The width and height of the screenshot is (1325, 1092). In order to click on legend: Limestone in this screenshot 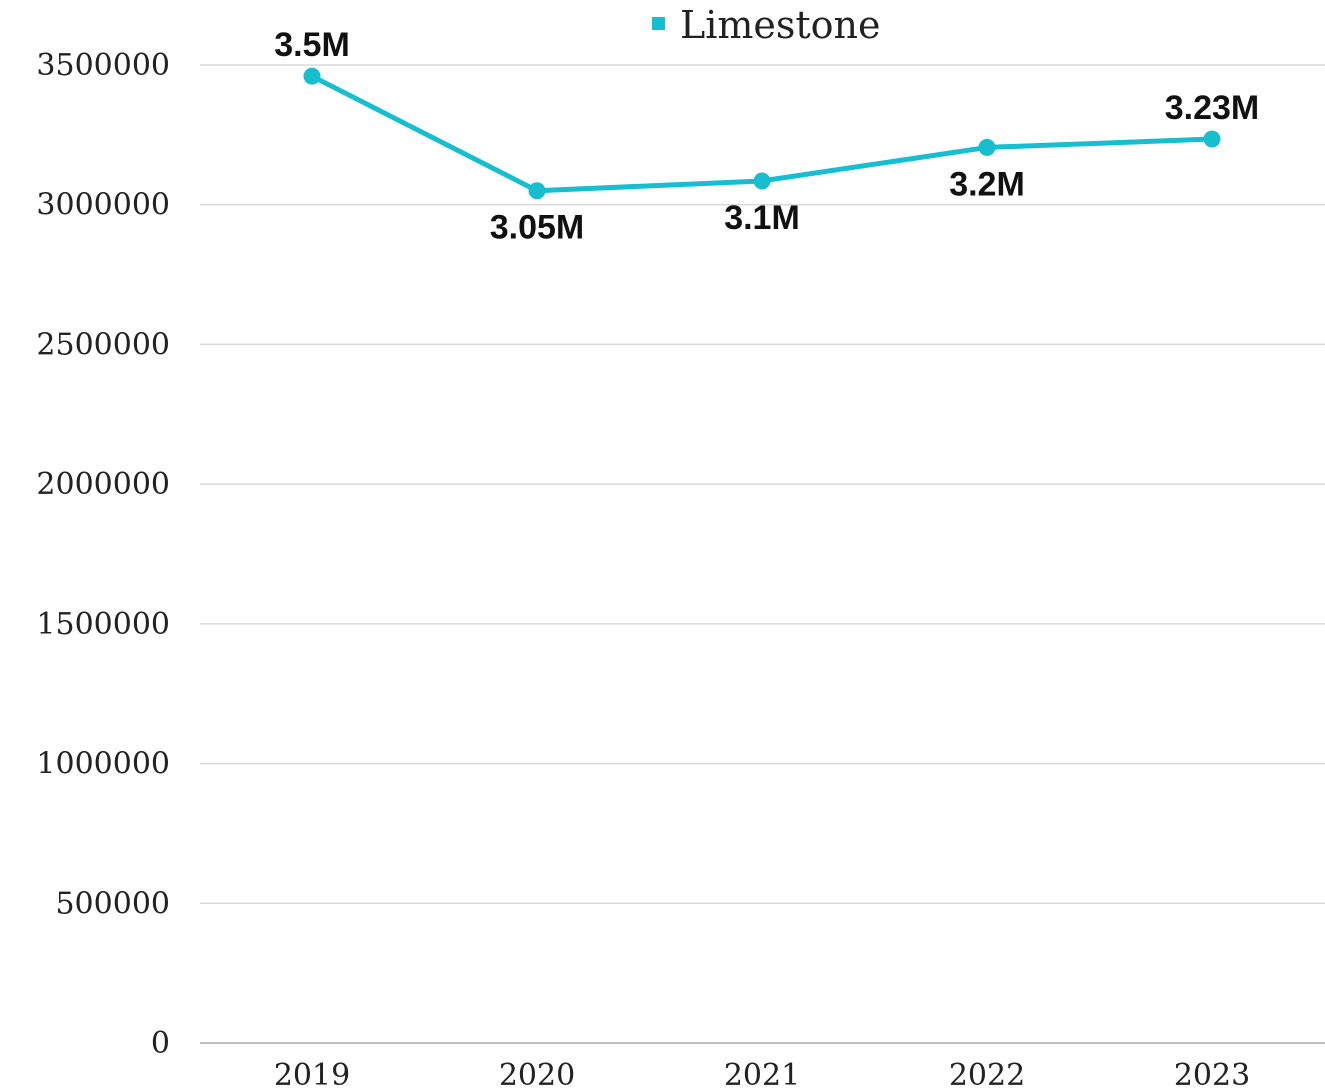, I will do `click(766, 25)`.